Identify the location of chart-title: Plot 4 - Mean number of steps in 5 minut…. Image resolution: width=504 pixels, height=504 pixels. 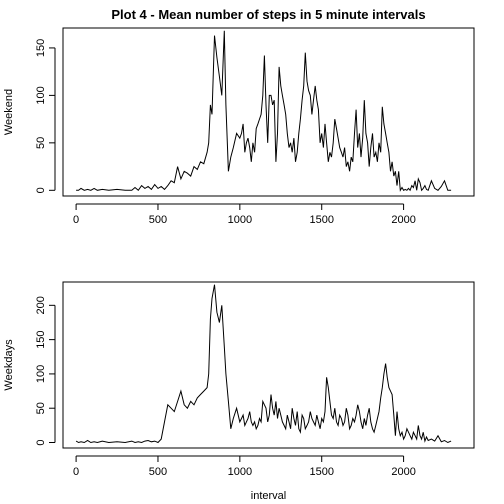
(268, 14).